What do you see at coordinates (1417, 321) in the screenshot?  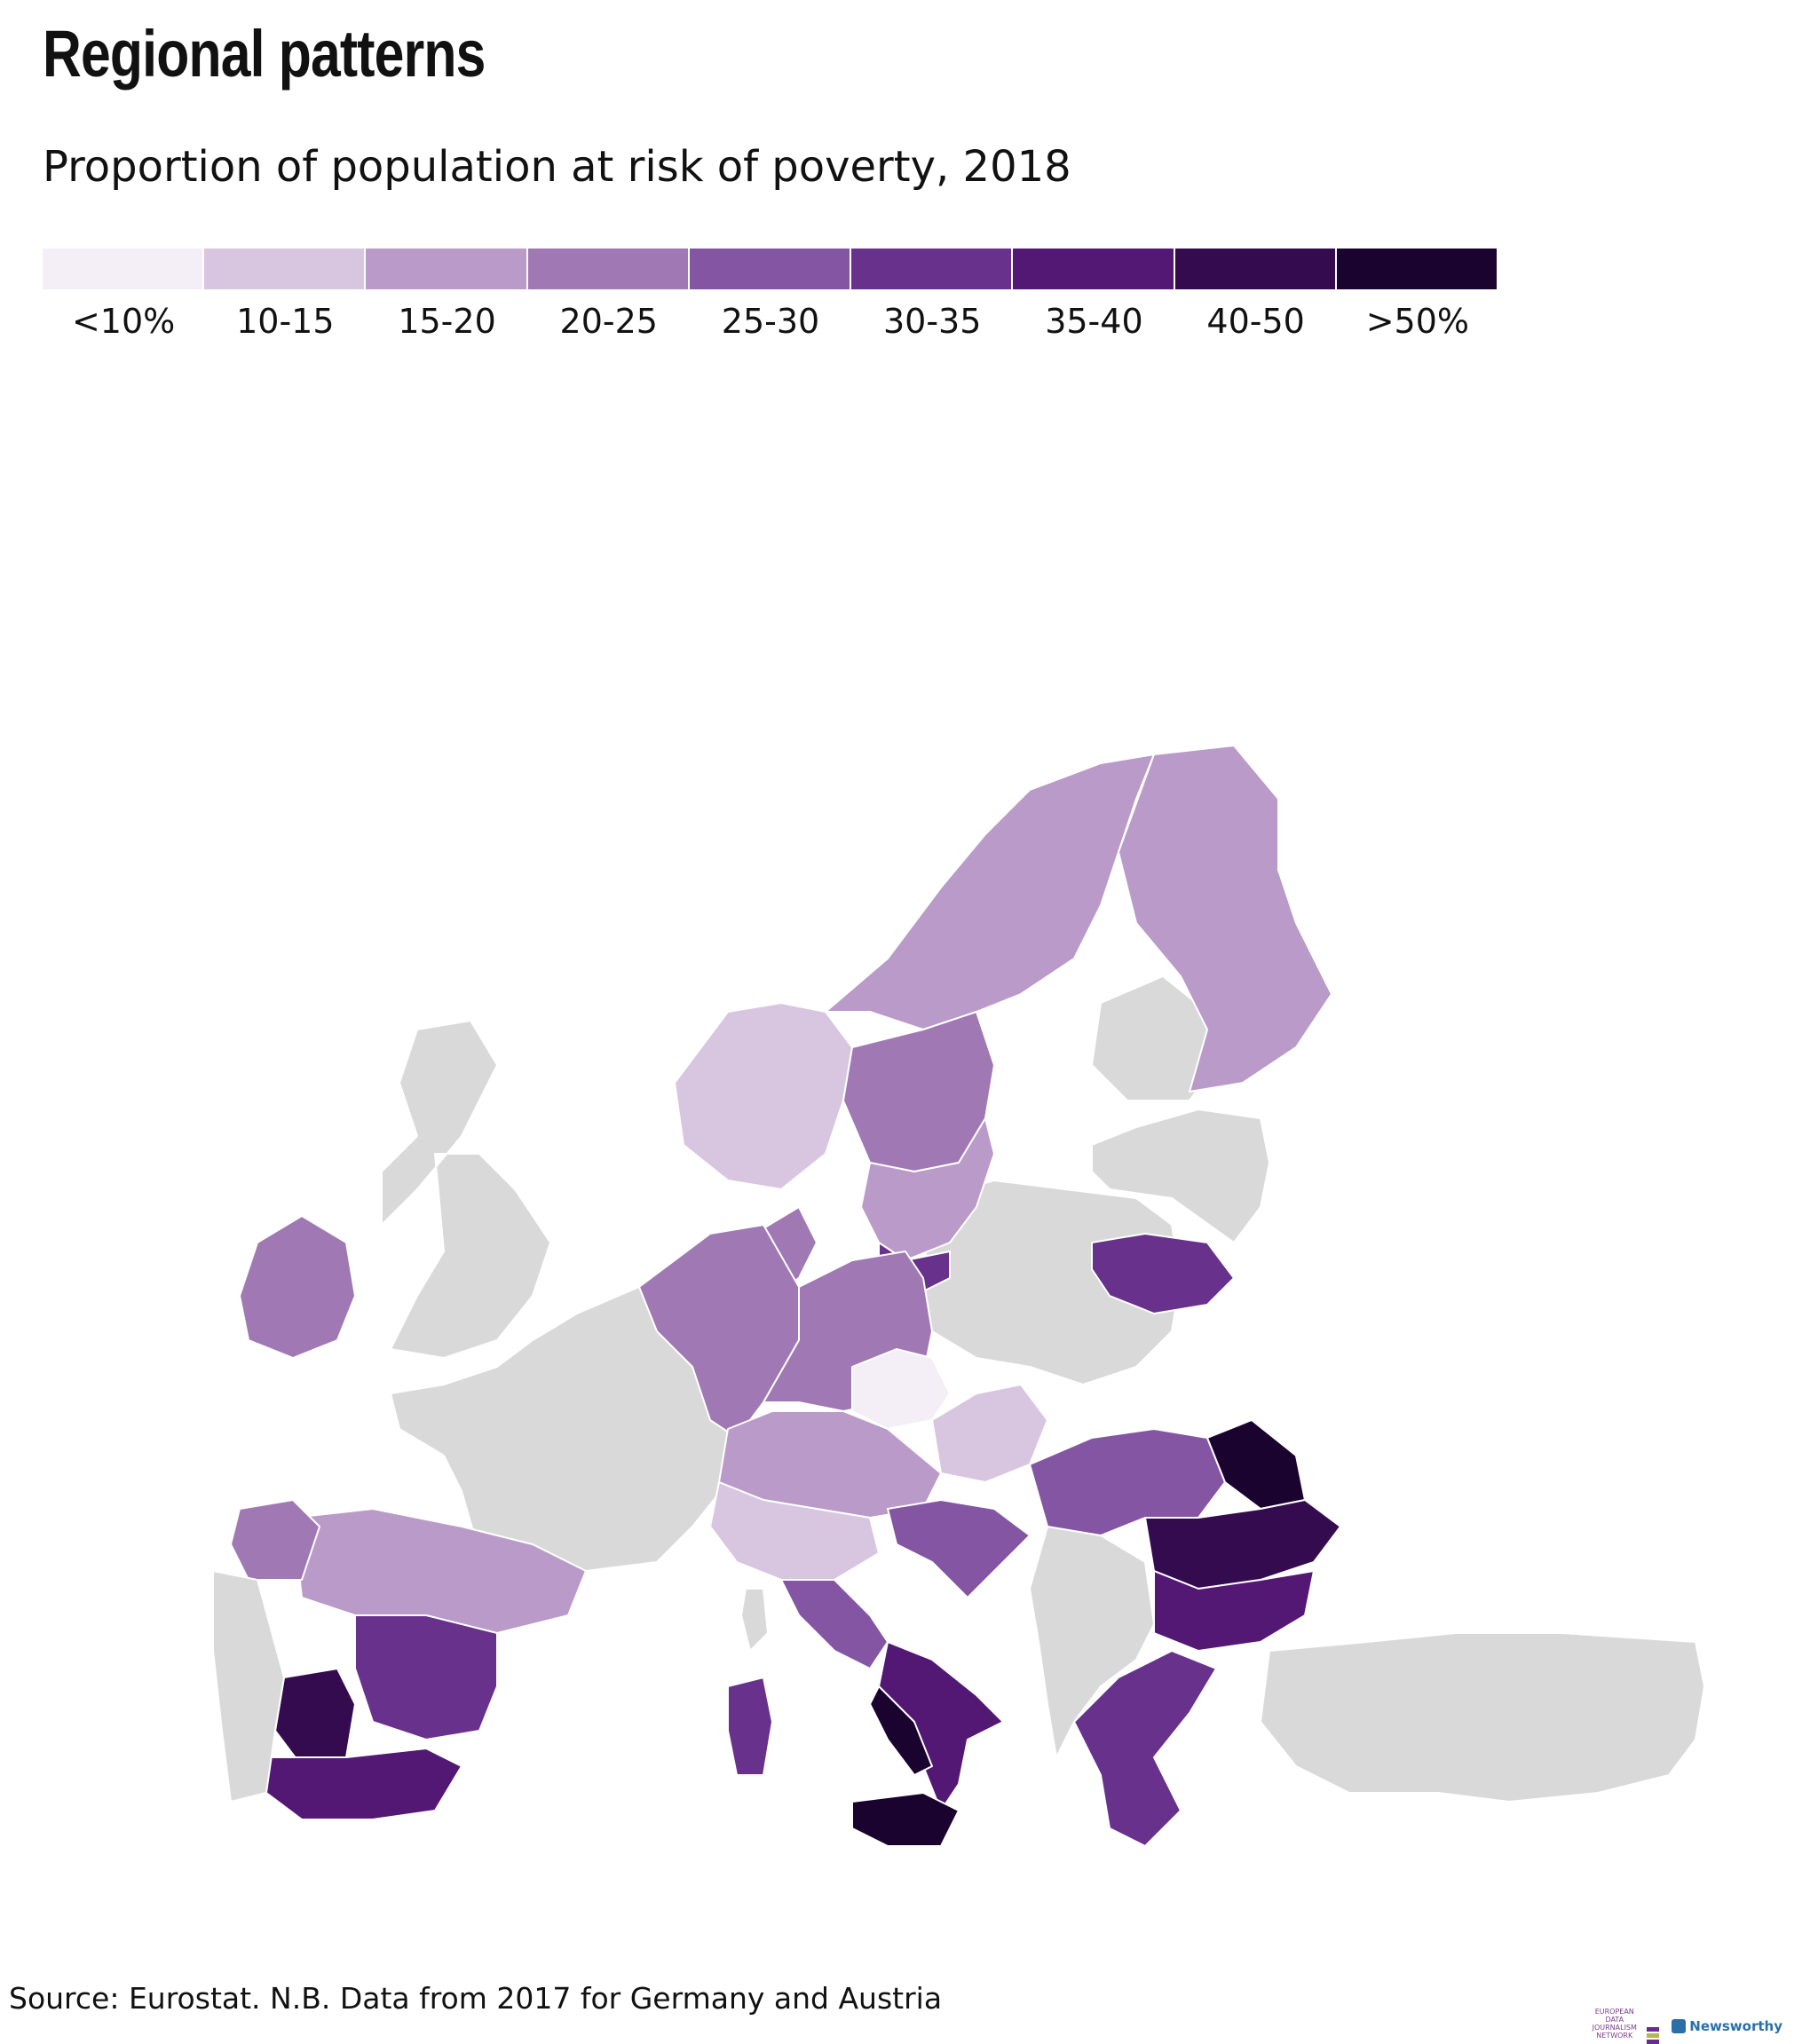 I see `legend-label: >50%` at bounding box center [1417, 321].